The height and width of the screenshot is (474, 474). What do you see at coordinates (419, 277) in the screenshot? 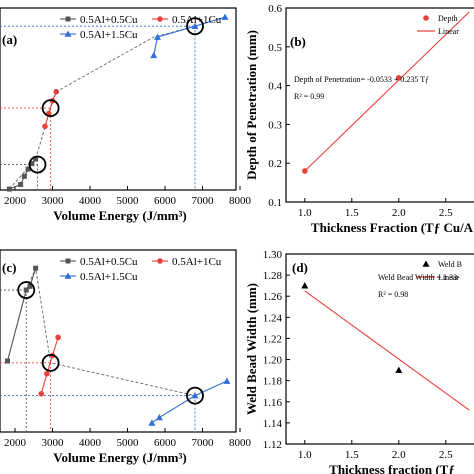
I see `fit-equation: Weld Bead Width = 1.33-` at bounding box center [419, 277].